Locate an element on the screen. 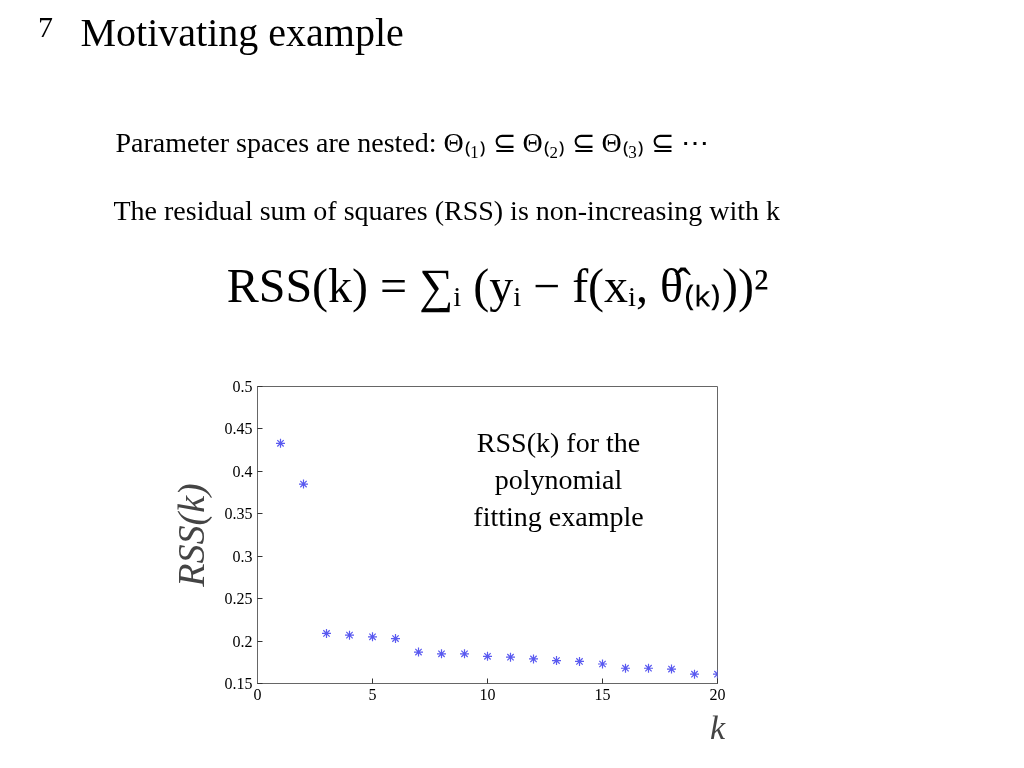 This screenshot has height=768, width=1024. y-tick-label: 0.5 is located at coordinates (242, 386).